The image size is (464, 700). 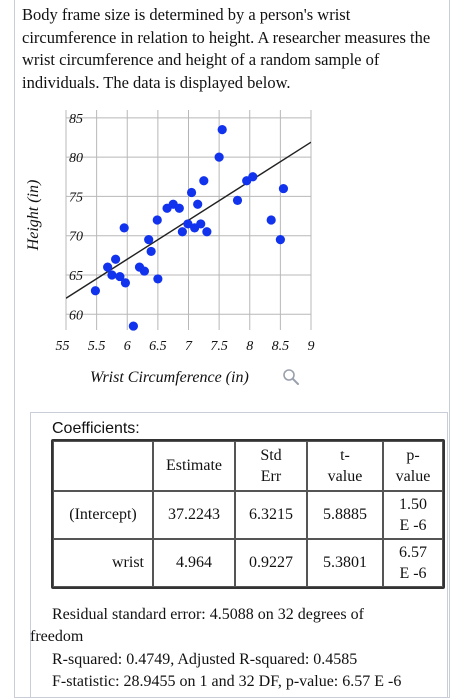 I want to click on table-row: wrist 4.964 0.9227 5.3801 6.57 E -6, so click(x=248, y=563).